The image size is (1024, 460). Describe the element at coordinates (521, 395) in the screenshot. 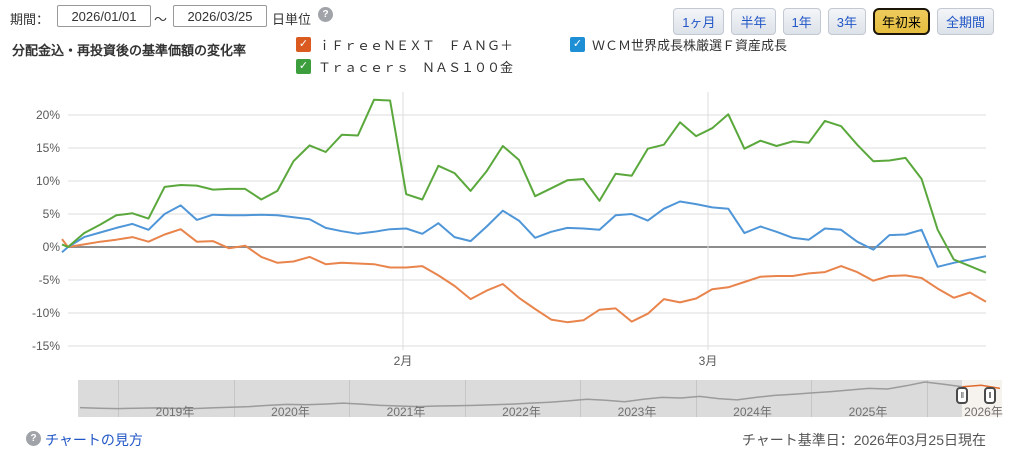

I see `sparkline-segment` at that location.